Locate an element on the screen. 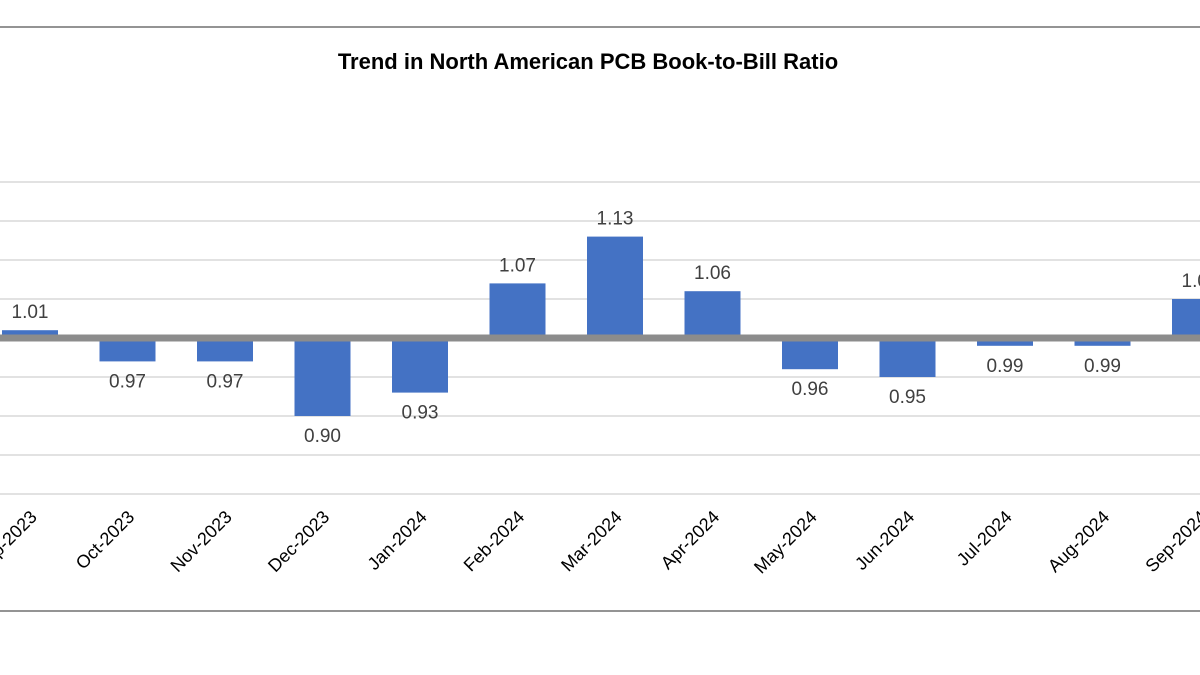  data-label: 0.90 is located at coordinates (322, 436).